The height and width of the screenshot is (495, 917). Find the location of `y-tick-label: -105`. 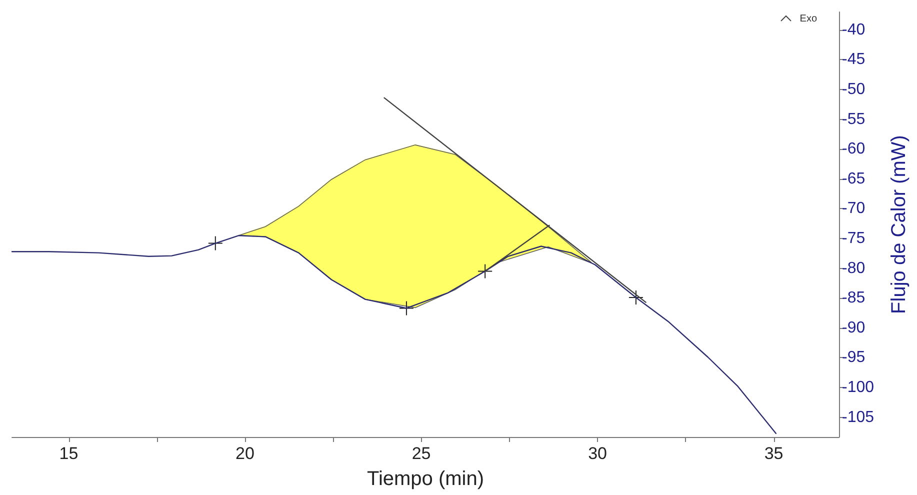

y-tick-label: -105 is located at coordinates (858, 417).